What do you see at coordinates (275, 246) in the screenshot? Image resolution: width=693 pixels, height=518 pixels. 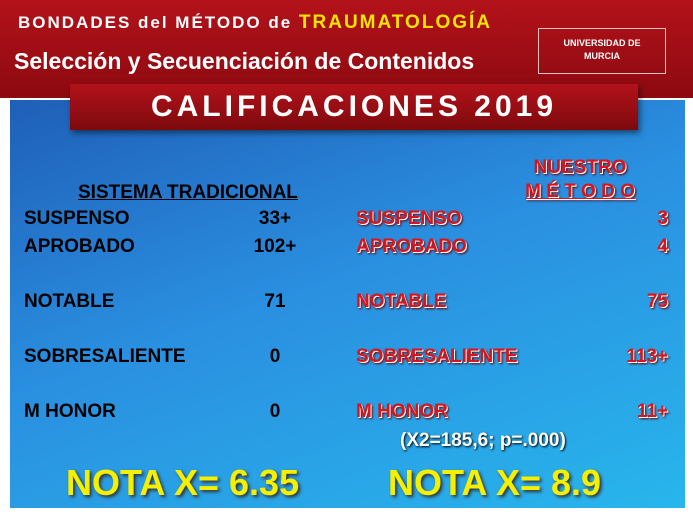 I see `row-value: 102+` at bounding box center [275, 246].